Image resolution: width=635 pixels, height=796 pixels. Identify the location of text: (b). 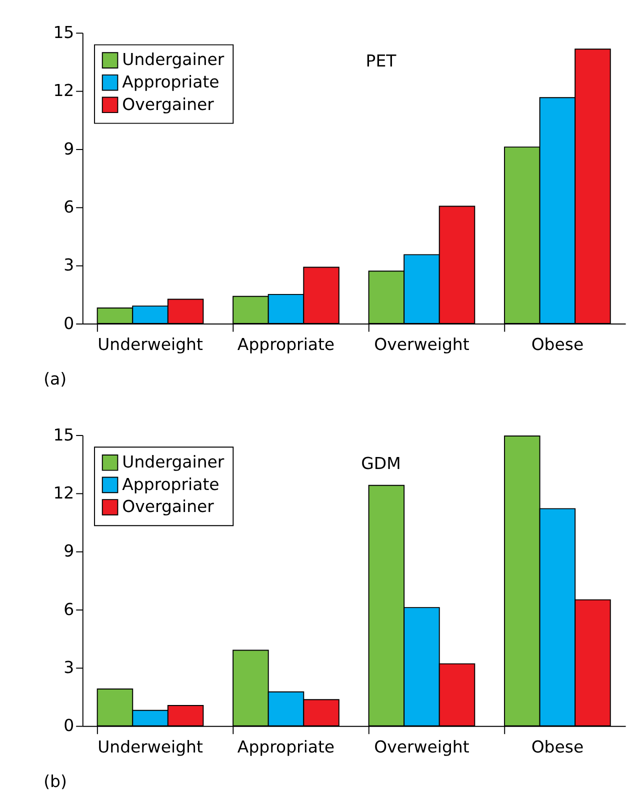
(55, 781).